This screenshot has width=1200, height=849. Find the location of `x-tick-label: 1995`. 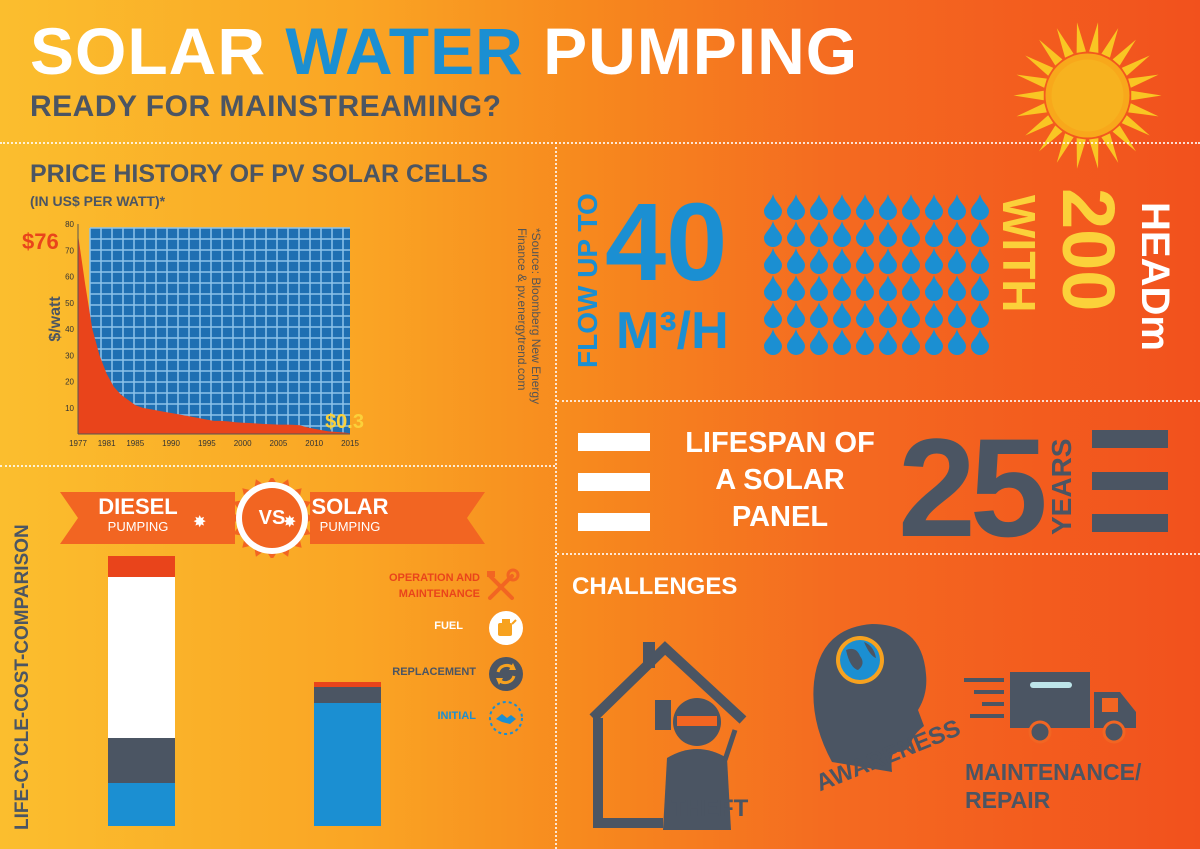

x-tick-label: 1995 is located at coordinates (207, 443).